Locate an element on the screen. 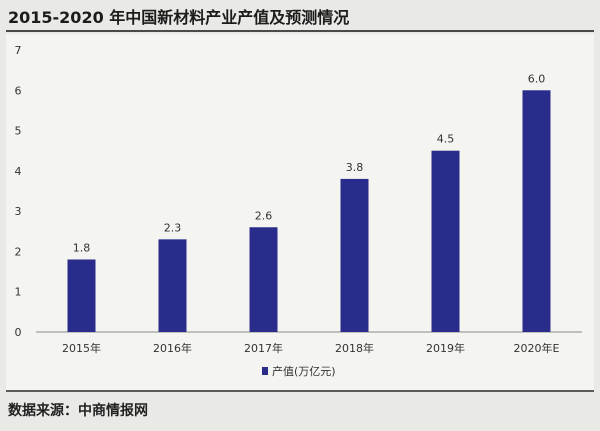 The image size is (600, 431). data-label: 6.0 is located at coordinates (537, 78).